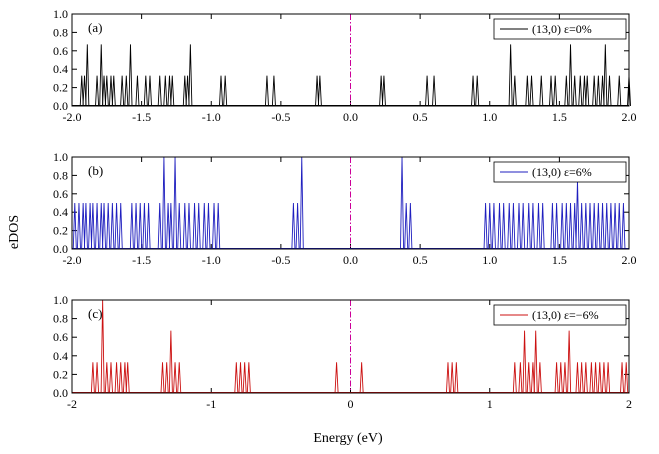  What do you see at coordinates (60, 175) in the screenshot?
I see `y-tick-label-b-4: 0.8` at bounding box center [60, 175].